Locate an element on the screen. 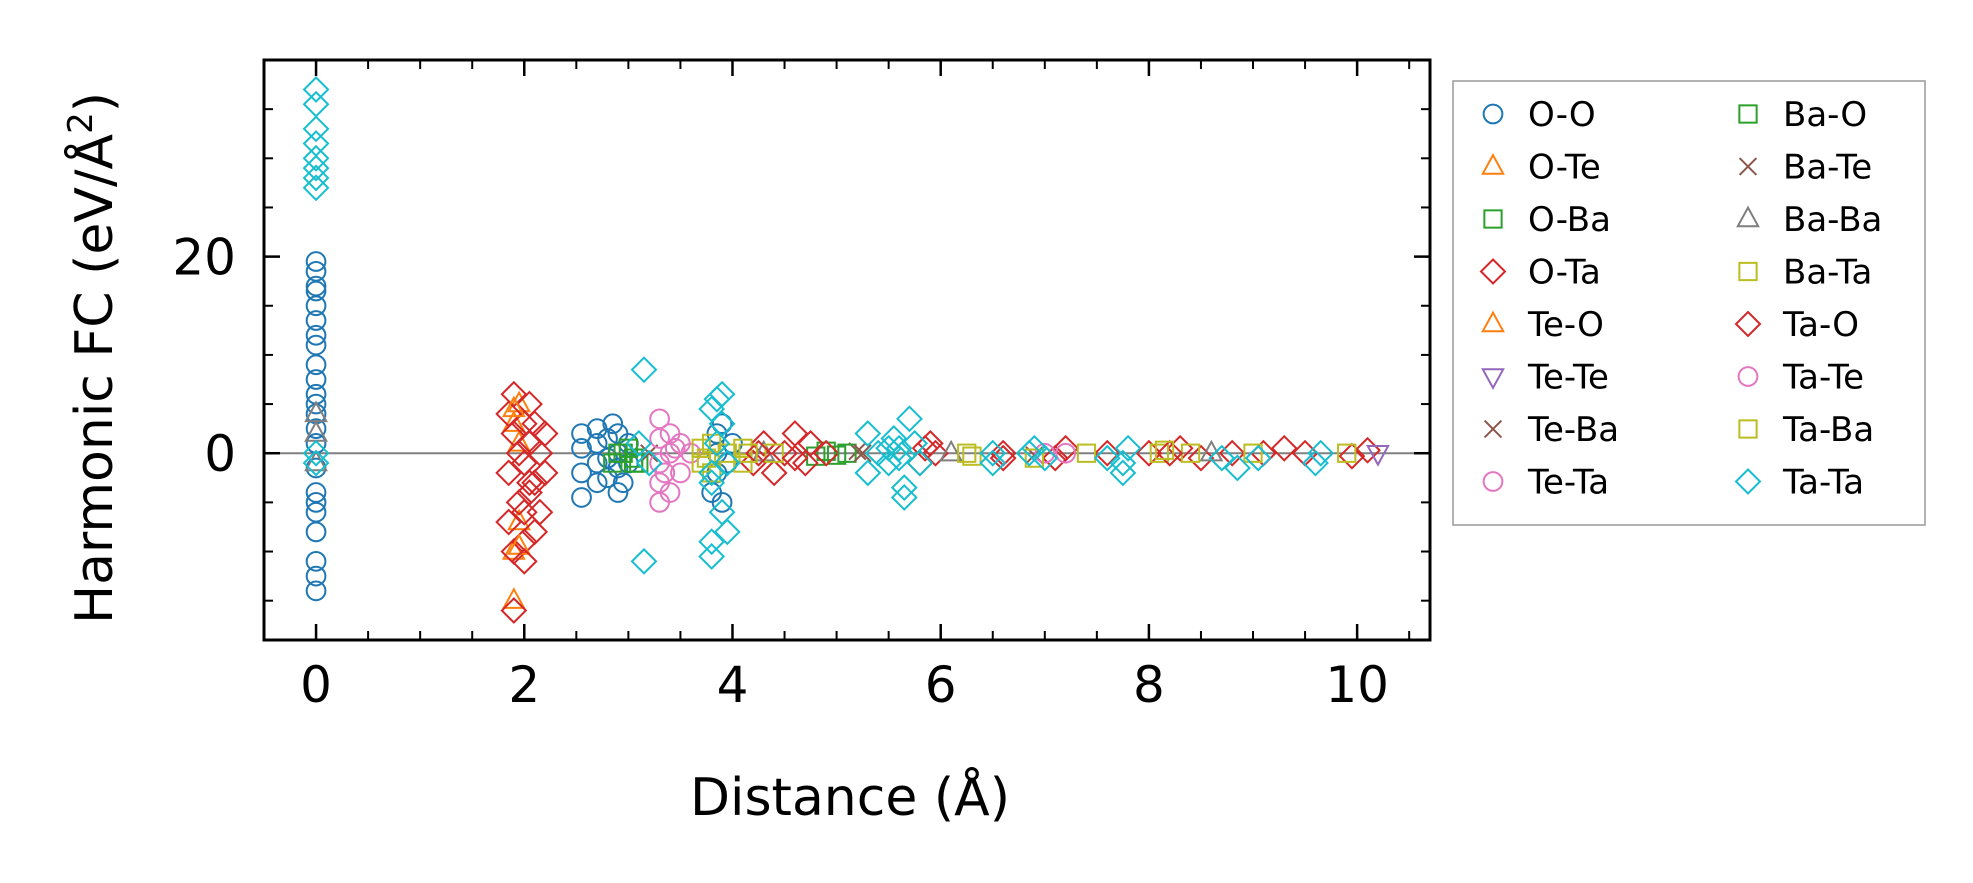 Image resolution: width=1973 pixels, height=883 pixels. y-axis-label-superscript: 2 is located at coordinates (81, 123).